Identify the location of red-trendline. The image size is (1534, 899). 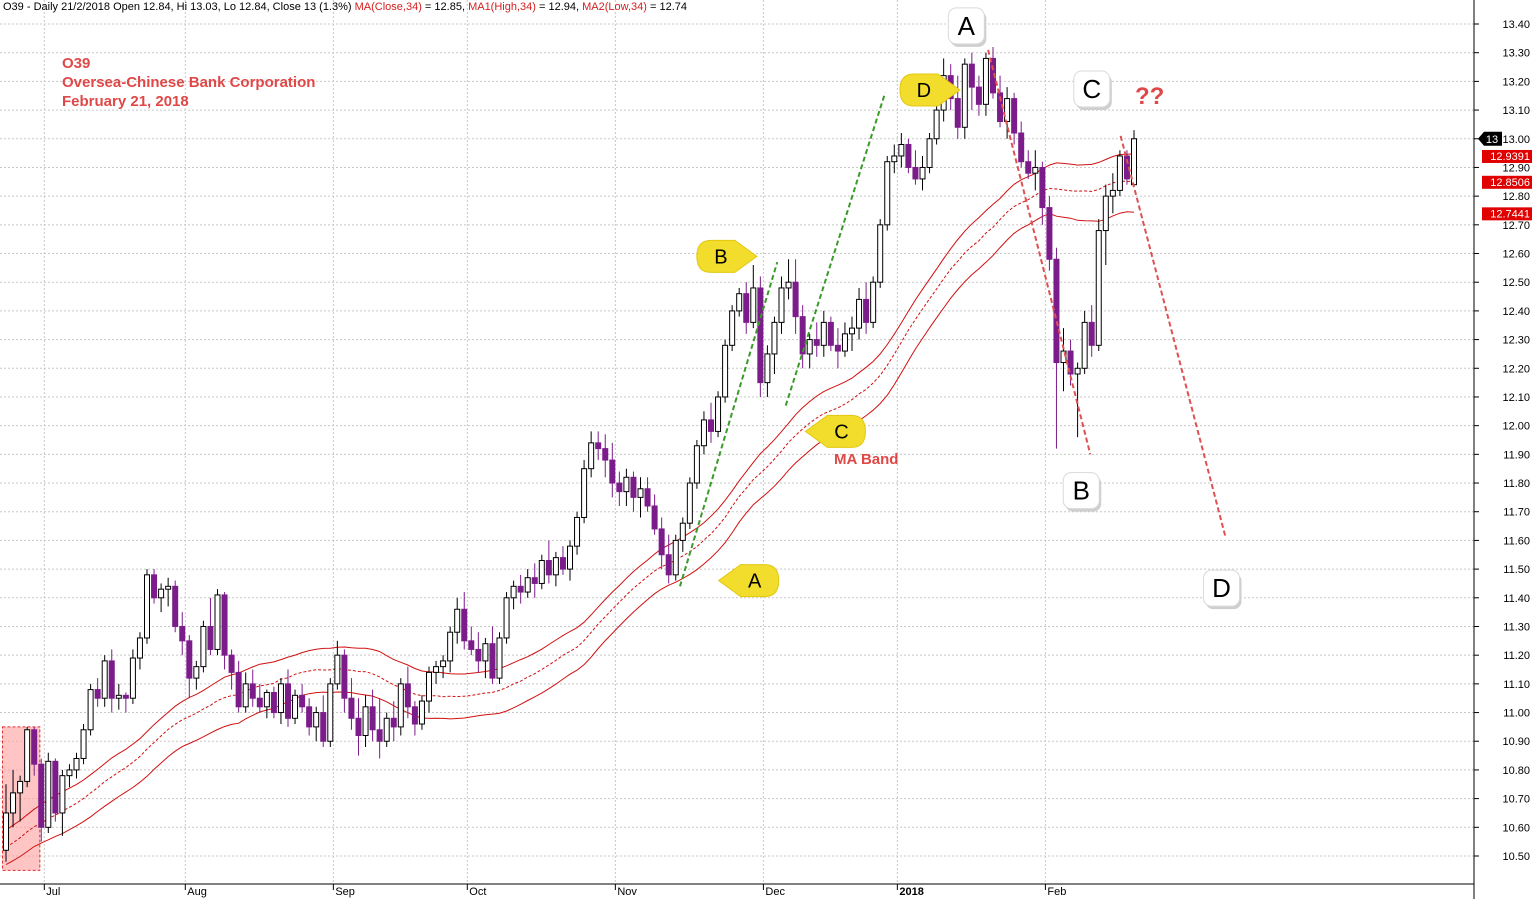
(1173, 336).